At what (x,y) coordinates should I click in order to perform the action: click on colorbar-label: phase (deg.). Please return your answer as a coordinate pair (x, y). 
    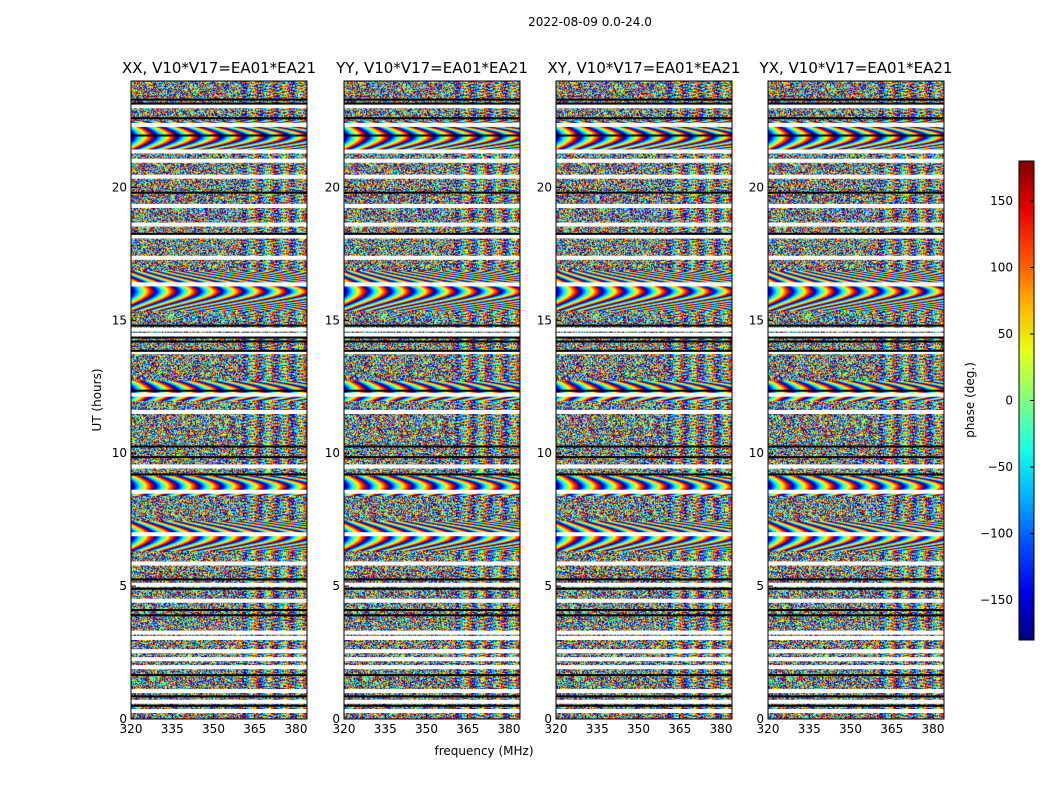
    Looking at the image, I should click on (970, 400).